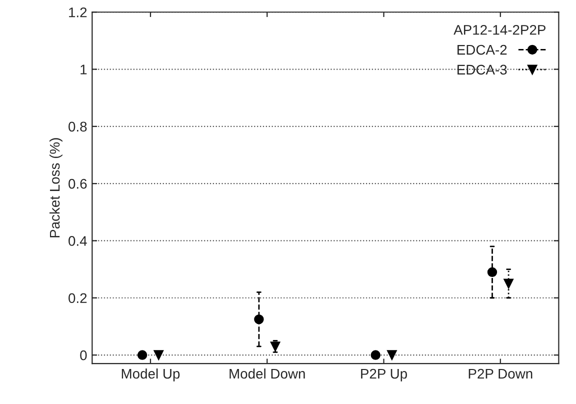 This screenshot has height=404, width=576. I want to click on x-tick-label: P2P Up, so click(384, 375).